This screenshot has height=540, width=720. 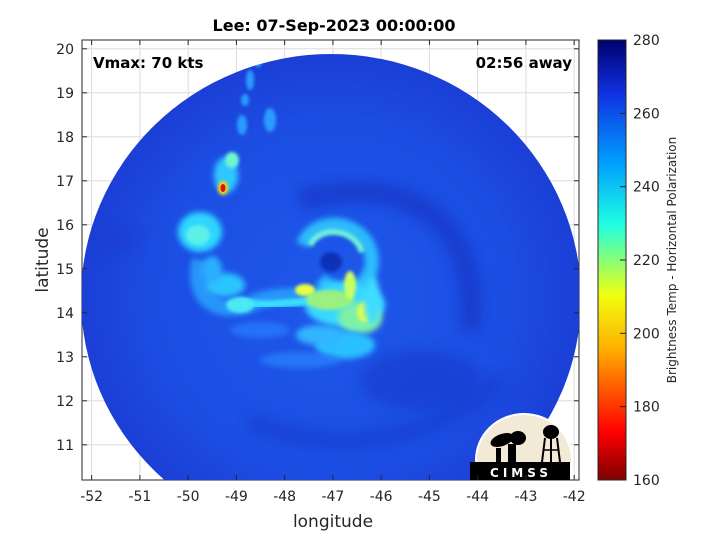 What do you see at coordinates (139, 497) in the screenshot?
I see `x-tick-label: -51` at bounding box center [139, 497].